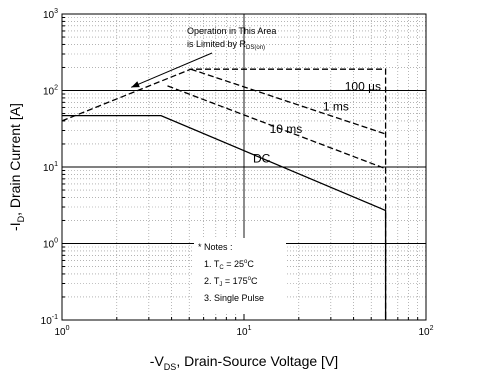 The width and height of the screenshot is (481, 378). What do you see at coordinates (231, 31) in the screenshot?
I see `annotation-line-1: Operation in This Area` at bounding box center [231, 31].